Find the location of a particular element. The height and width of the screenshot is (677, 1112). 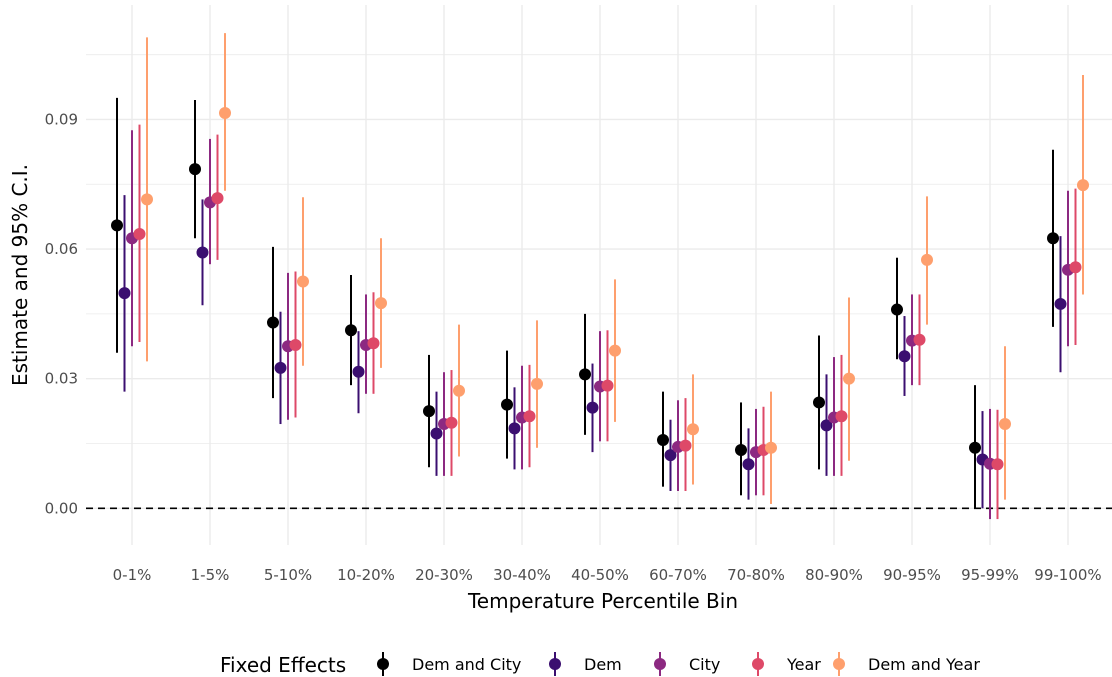

legend-item: Year is located at coordinates (786, 664).